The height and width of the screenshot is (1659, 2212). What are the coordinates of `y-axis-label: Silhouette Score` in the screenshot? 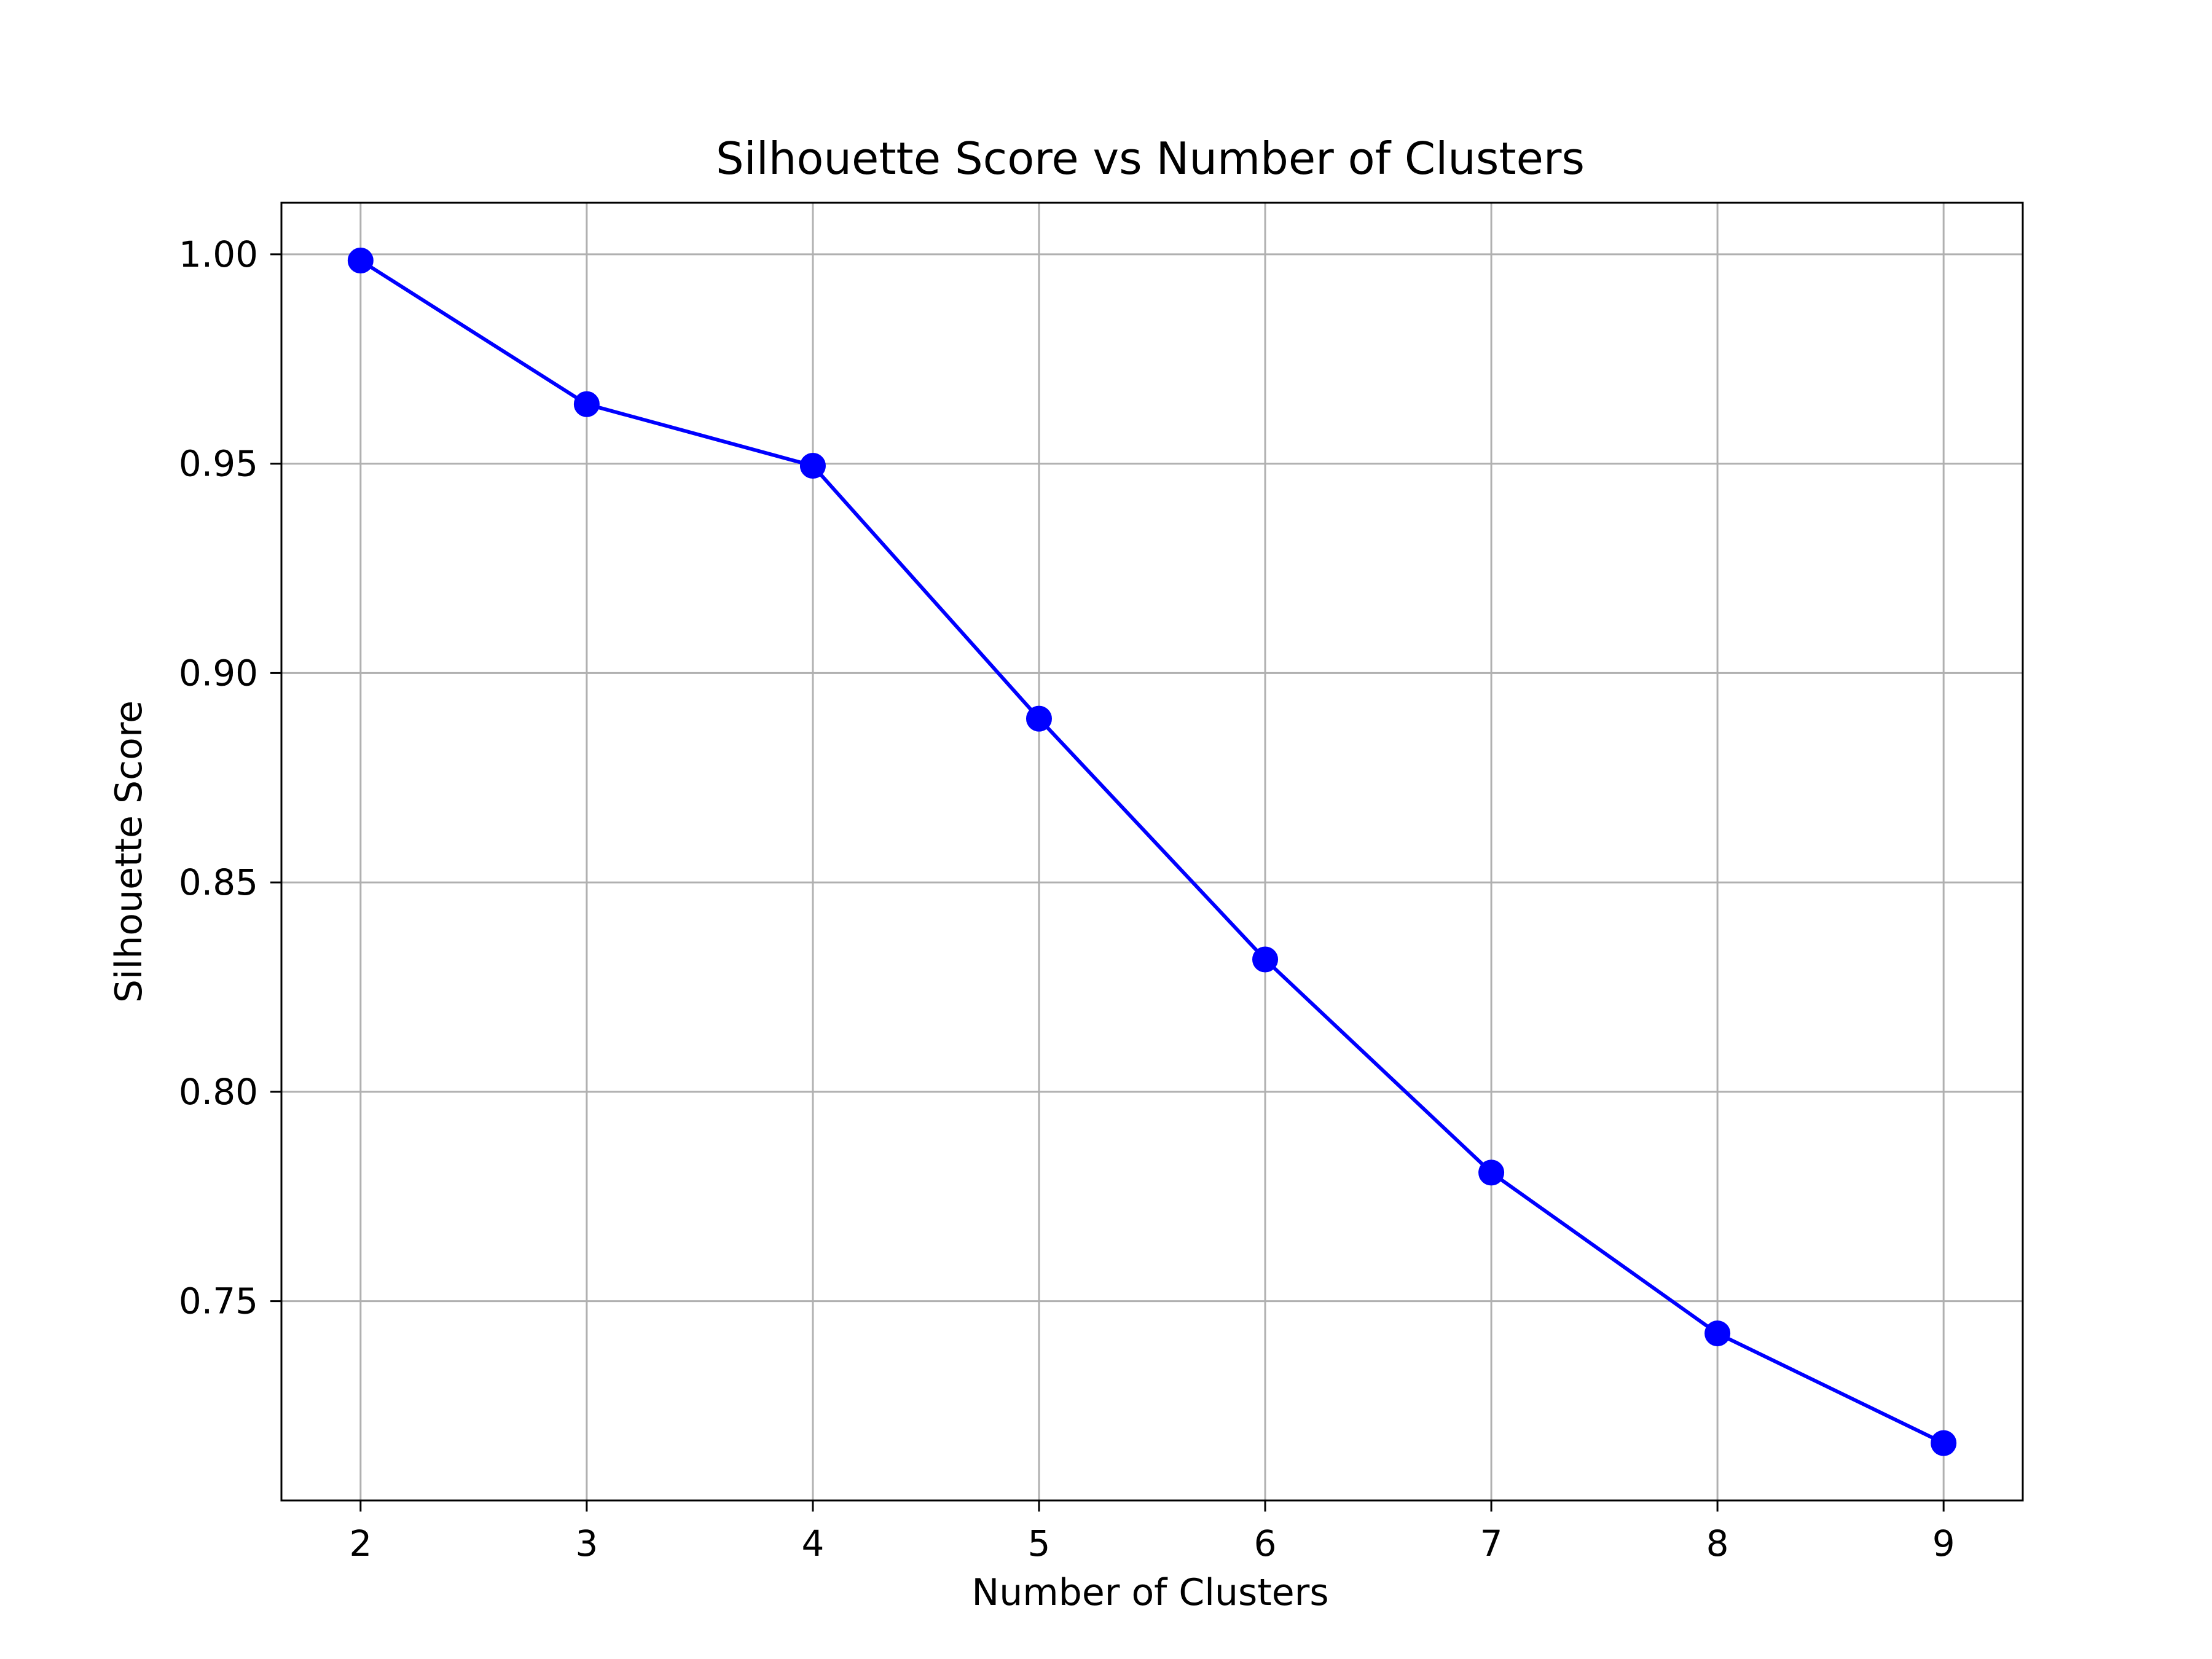 It's located at (129, 851).